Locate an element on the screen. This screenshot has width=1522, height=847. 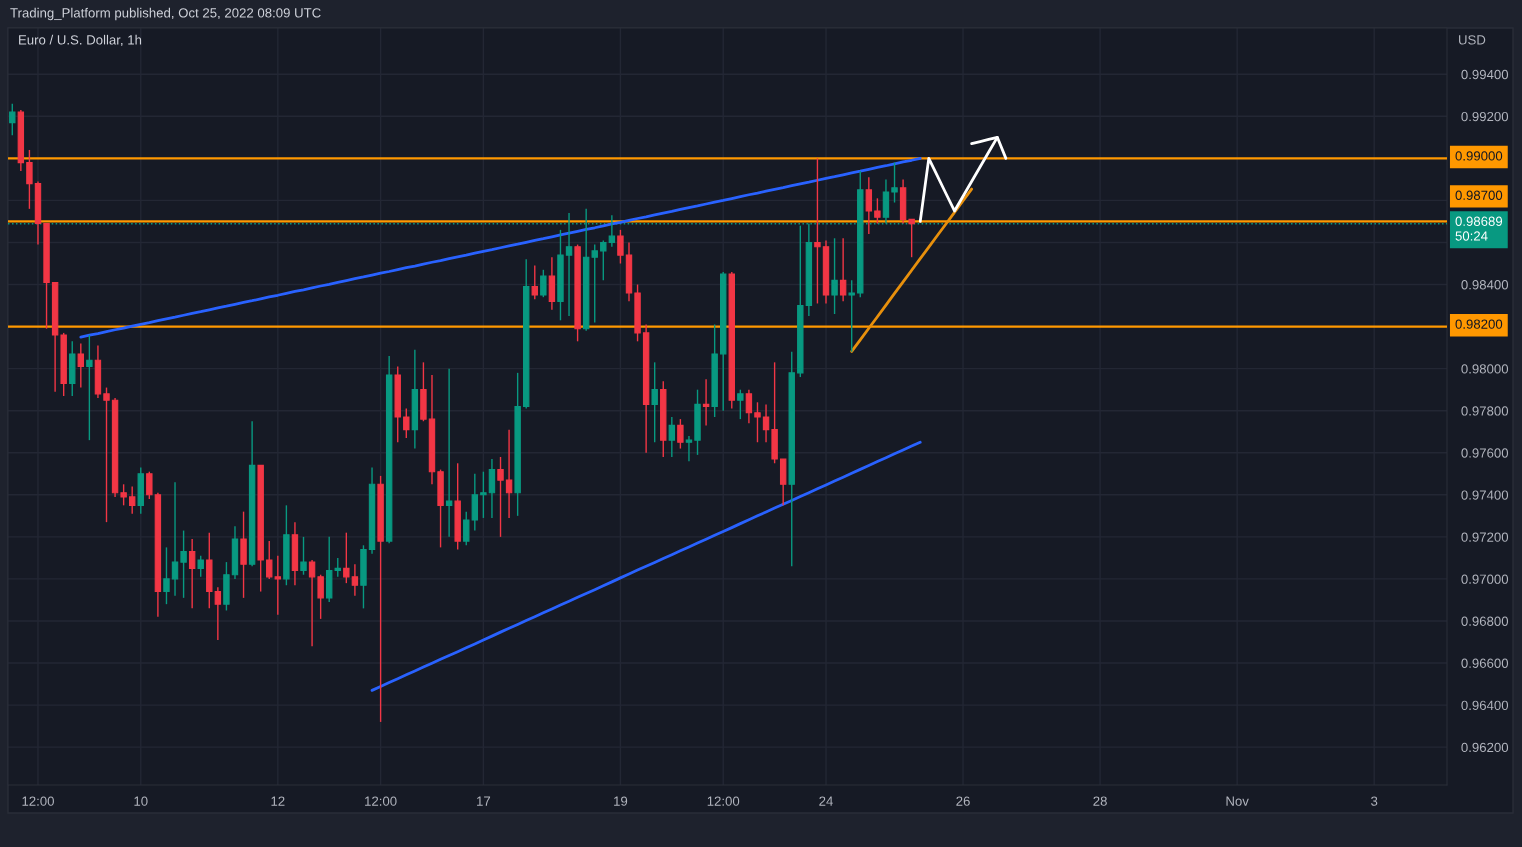
x-tick-label: 12 is located at coordinates (278, 801).